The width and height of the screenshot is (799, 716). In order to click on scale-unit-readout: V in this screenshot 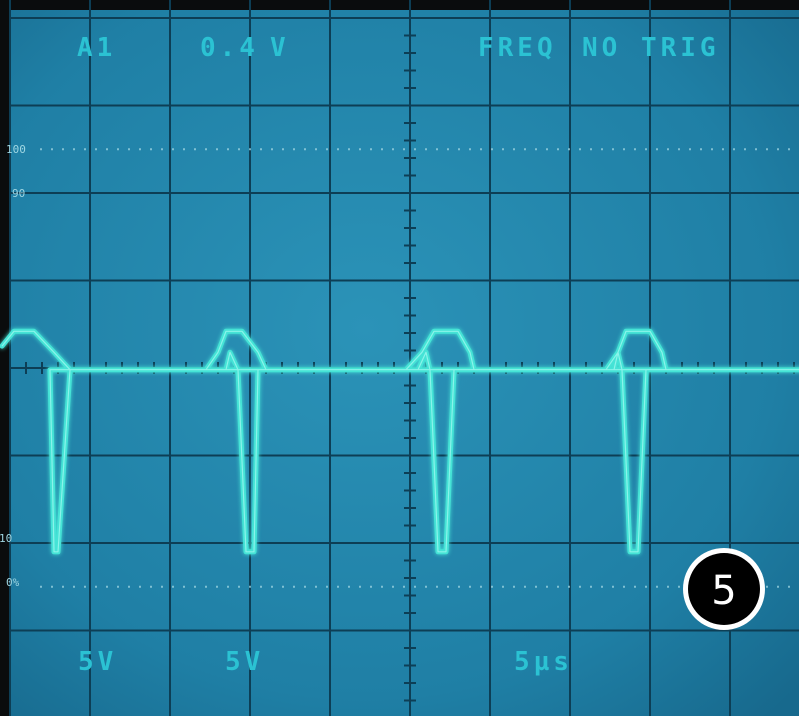, I will do `click(280, 48)`.